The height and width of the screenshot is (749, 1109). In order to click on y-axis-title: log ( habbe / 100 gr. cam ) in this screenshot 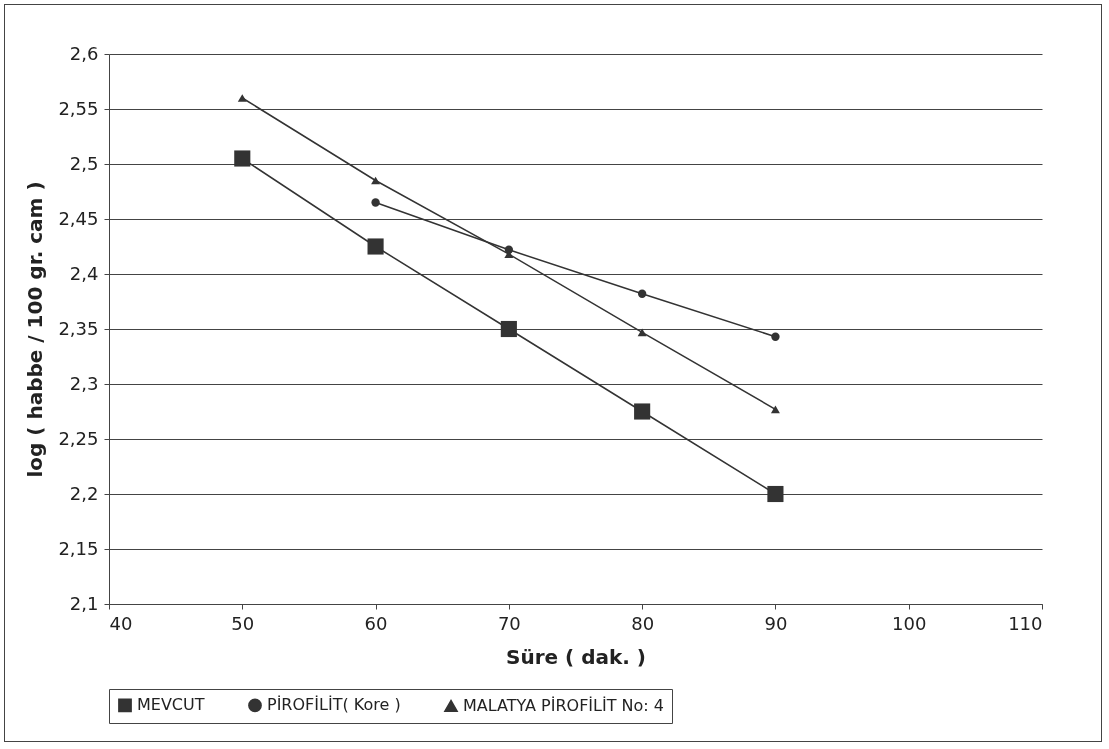, I will do `click(35, 329)`.